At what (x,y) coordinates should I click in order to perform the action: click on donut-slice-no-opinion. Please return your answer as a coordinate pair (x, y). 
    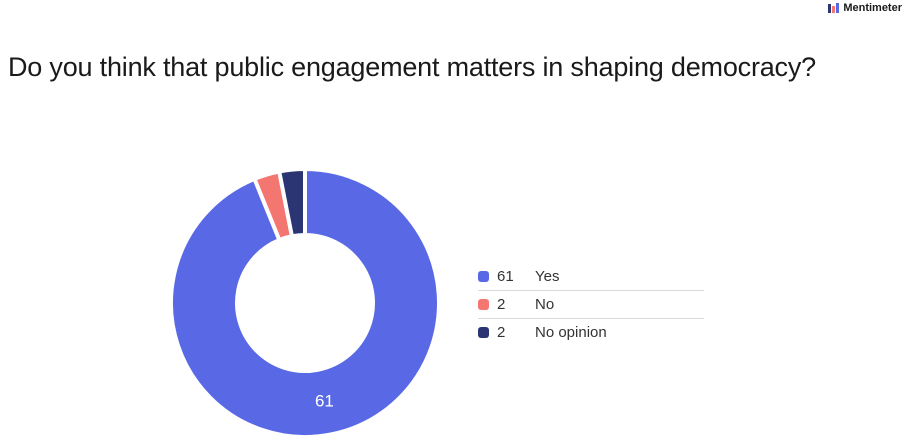
    Looking at the image, I should click on (292, 203).